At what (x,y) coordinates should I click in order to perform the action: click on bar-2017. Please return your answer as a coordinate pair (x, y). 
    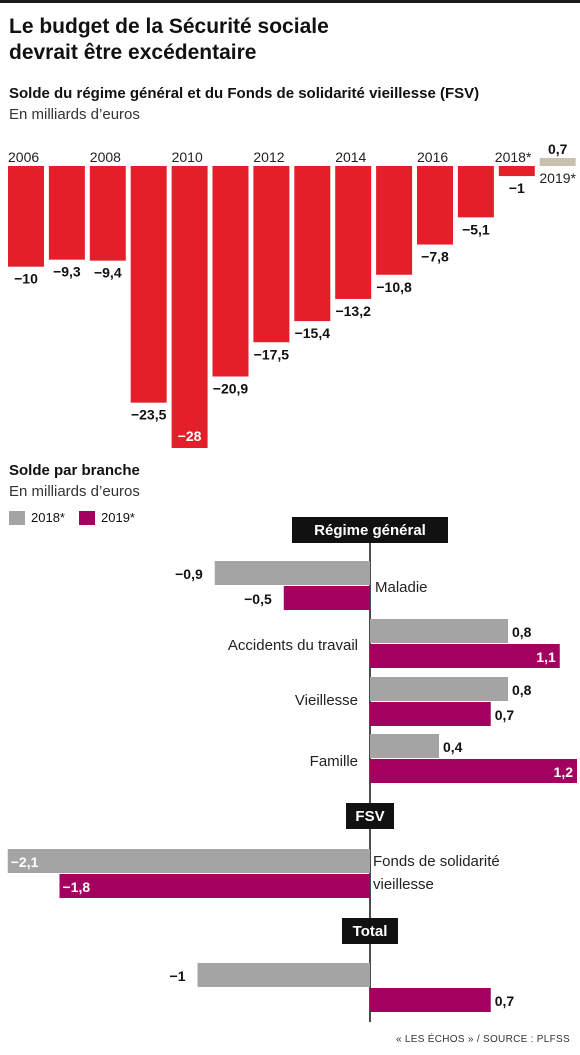
    Looking at the image, I should click on (475, 192).